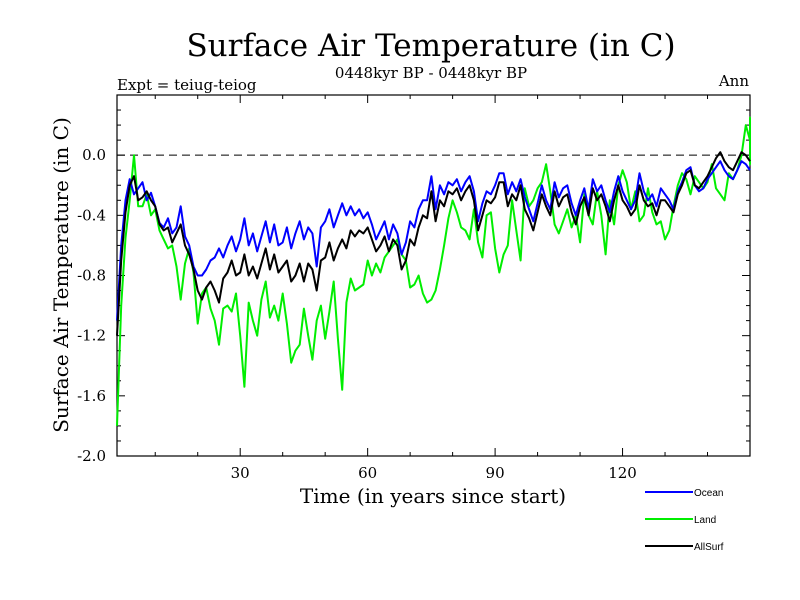 The height and width of the screenshot is (600, 800). What do you see at coordinates (434, 473) in the screenshot?
I see `x-tick-labels: 30 60 90 120` at bounding box center [434, 473].